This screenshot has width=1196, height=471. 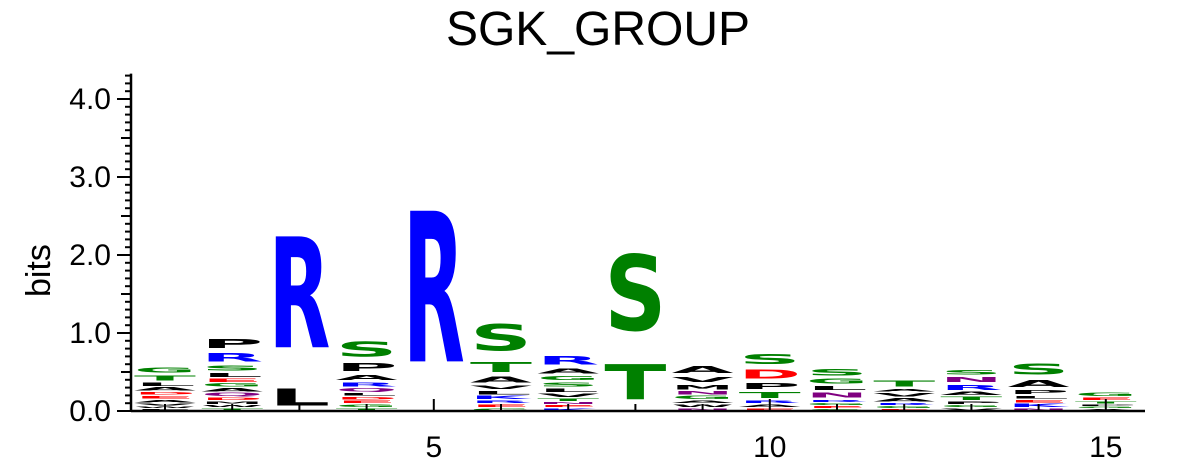 I want to click on logo-letter-K: K, so click(x=501, y=397).